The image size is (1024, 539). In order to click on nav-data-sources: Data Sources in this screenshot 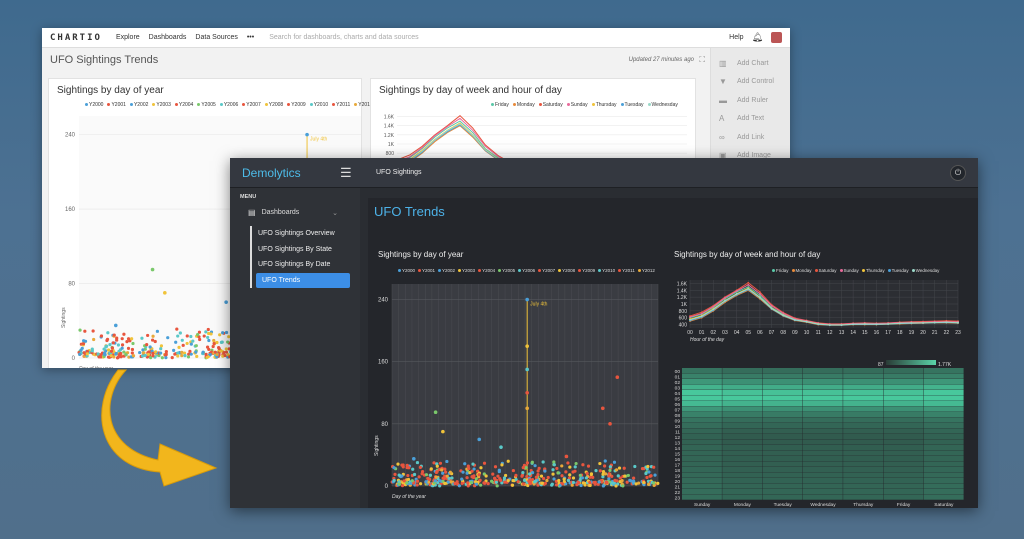, I will do `click(216, 37)`.